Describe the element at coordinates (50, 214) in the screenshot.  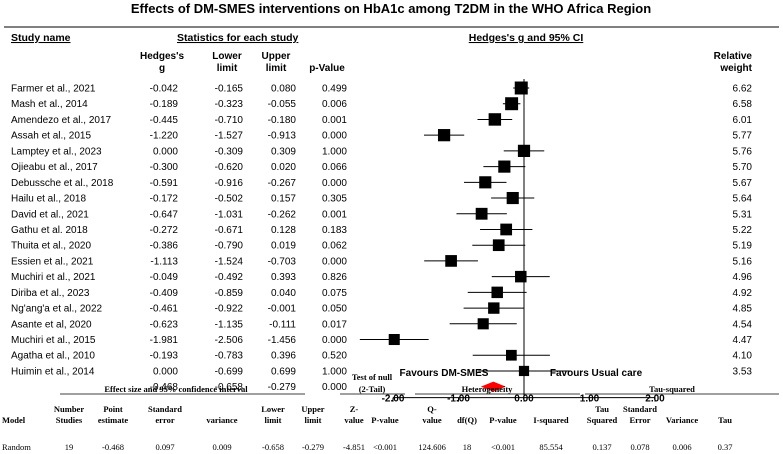
I see `study-name: David et al., 2021` at that location.